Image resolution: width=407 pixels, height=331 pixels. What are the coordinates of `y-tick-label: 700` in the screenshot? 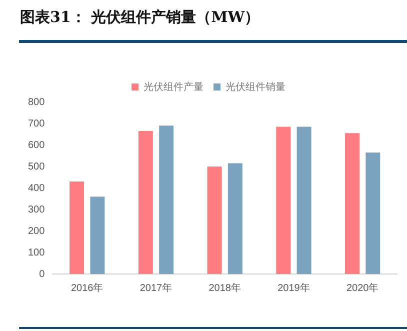 It's located at (37, 124).